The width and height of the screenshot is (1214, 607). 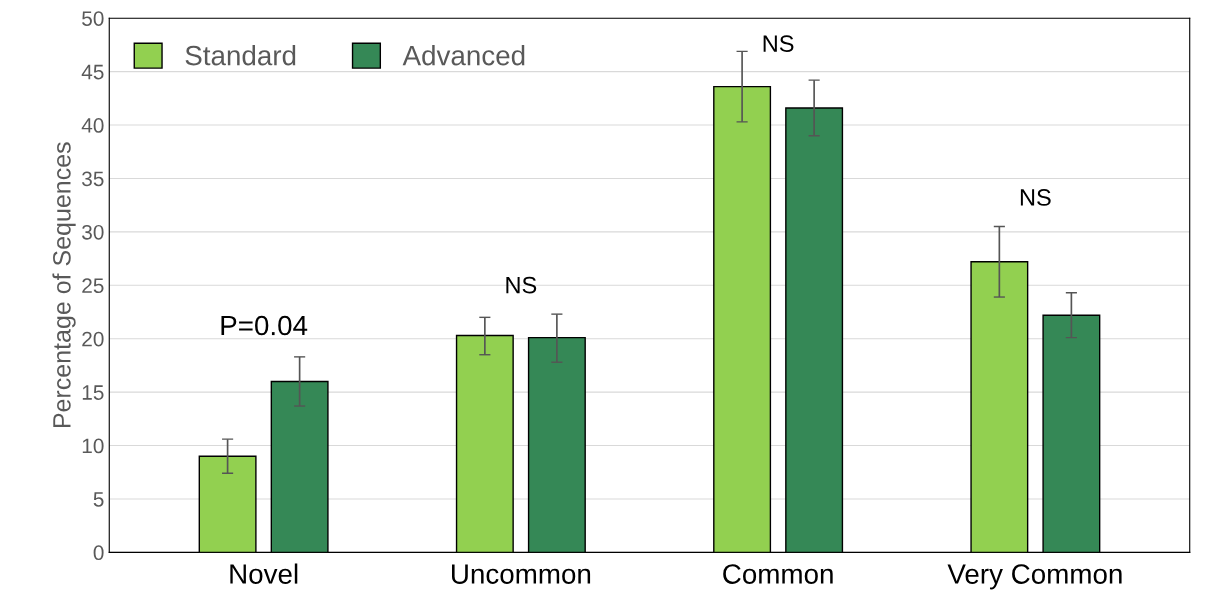 What do you see at coordinates (92, 125) in the screenshot?
I see `y-tick-label: 40` at bounding box center [92, 125].